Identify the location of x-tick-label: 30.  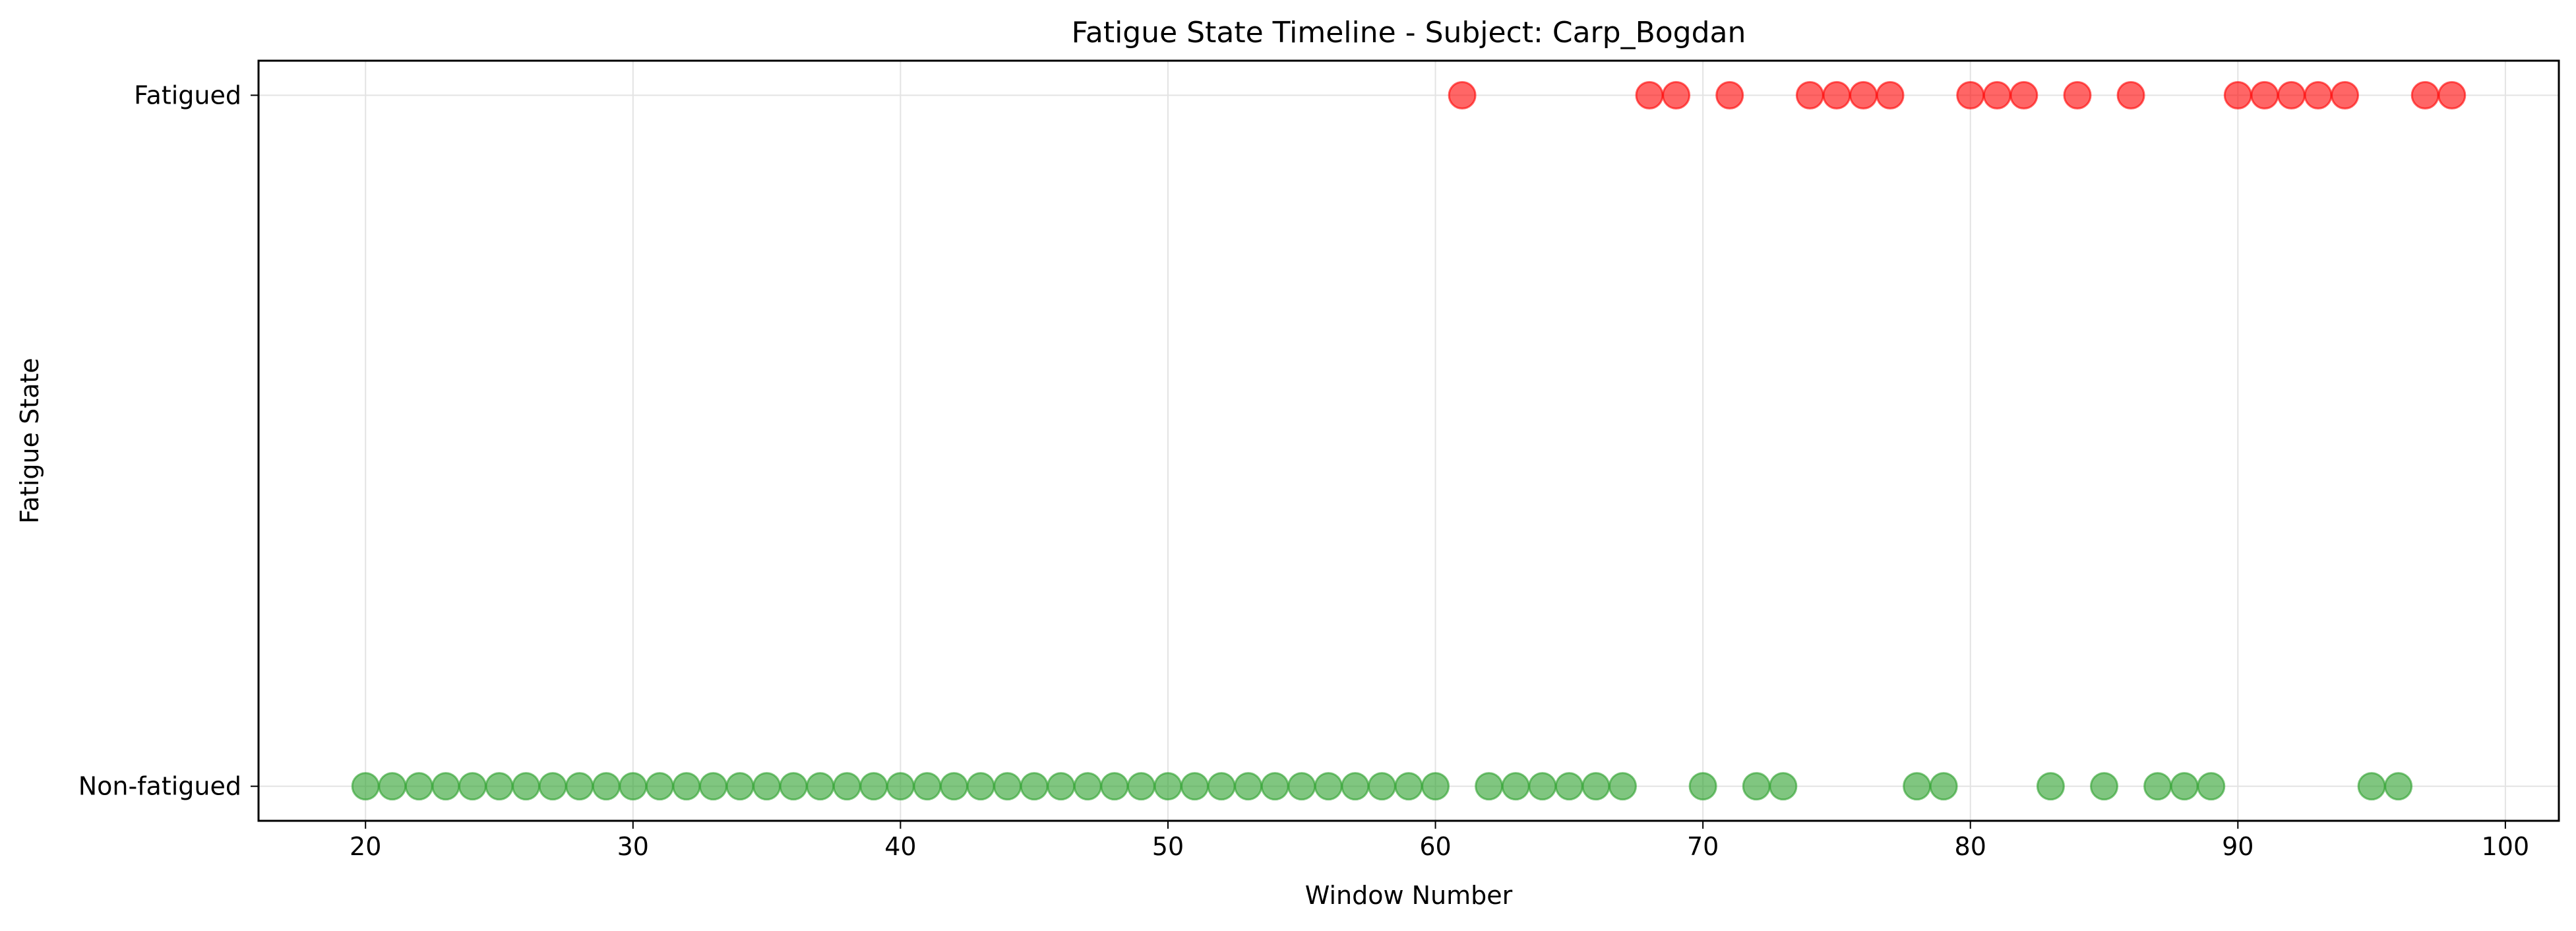
(633, 847).